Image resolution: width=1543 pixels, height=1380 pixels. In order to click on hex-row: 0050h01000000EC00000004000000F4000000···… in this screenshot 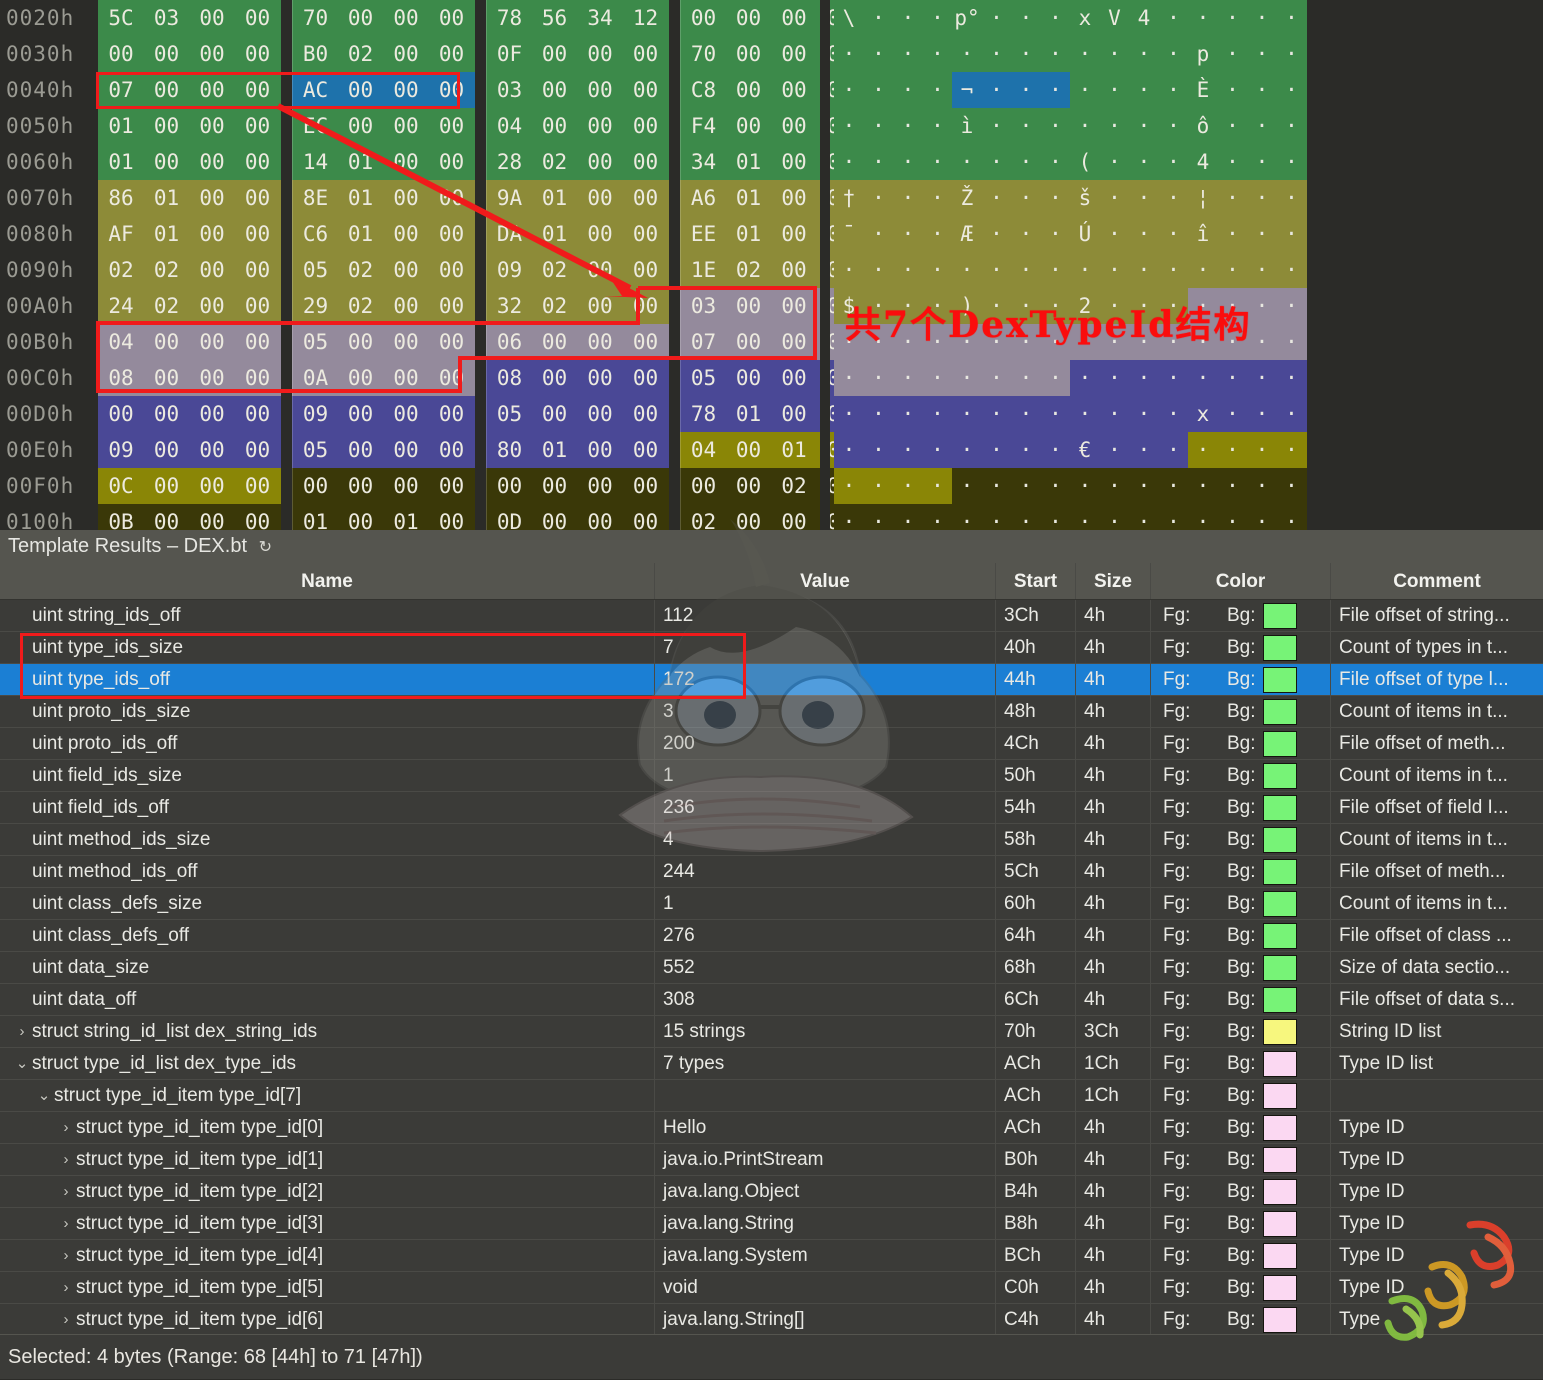, I will do `click(771, 126)`.